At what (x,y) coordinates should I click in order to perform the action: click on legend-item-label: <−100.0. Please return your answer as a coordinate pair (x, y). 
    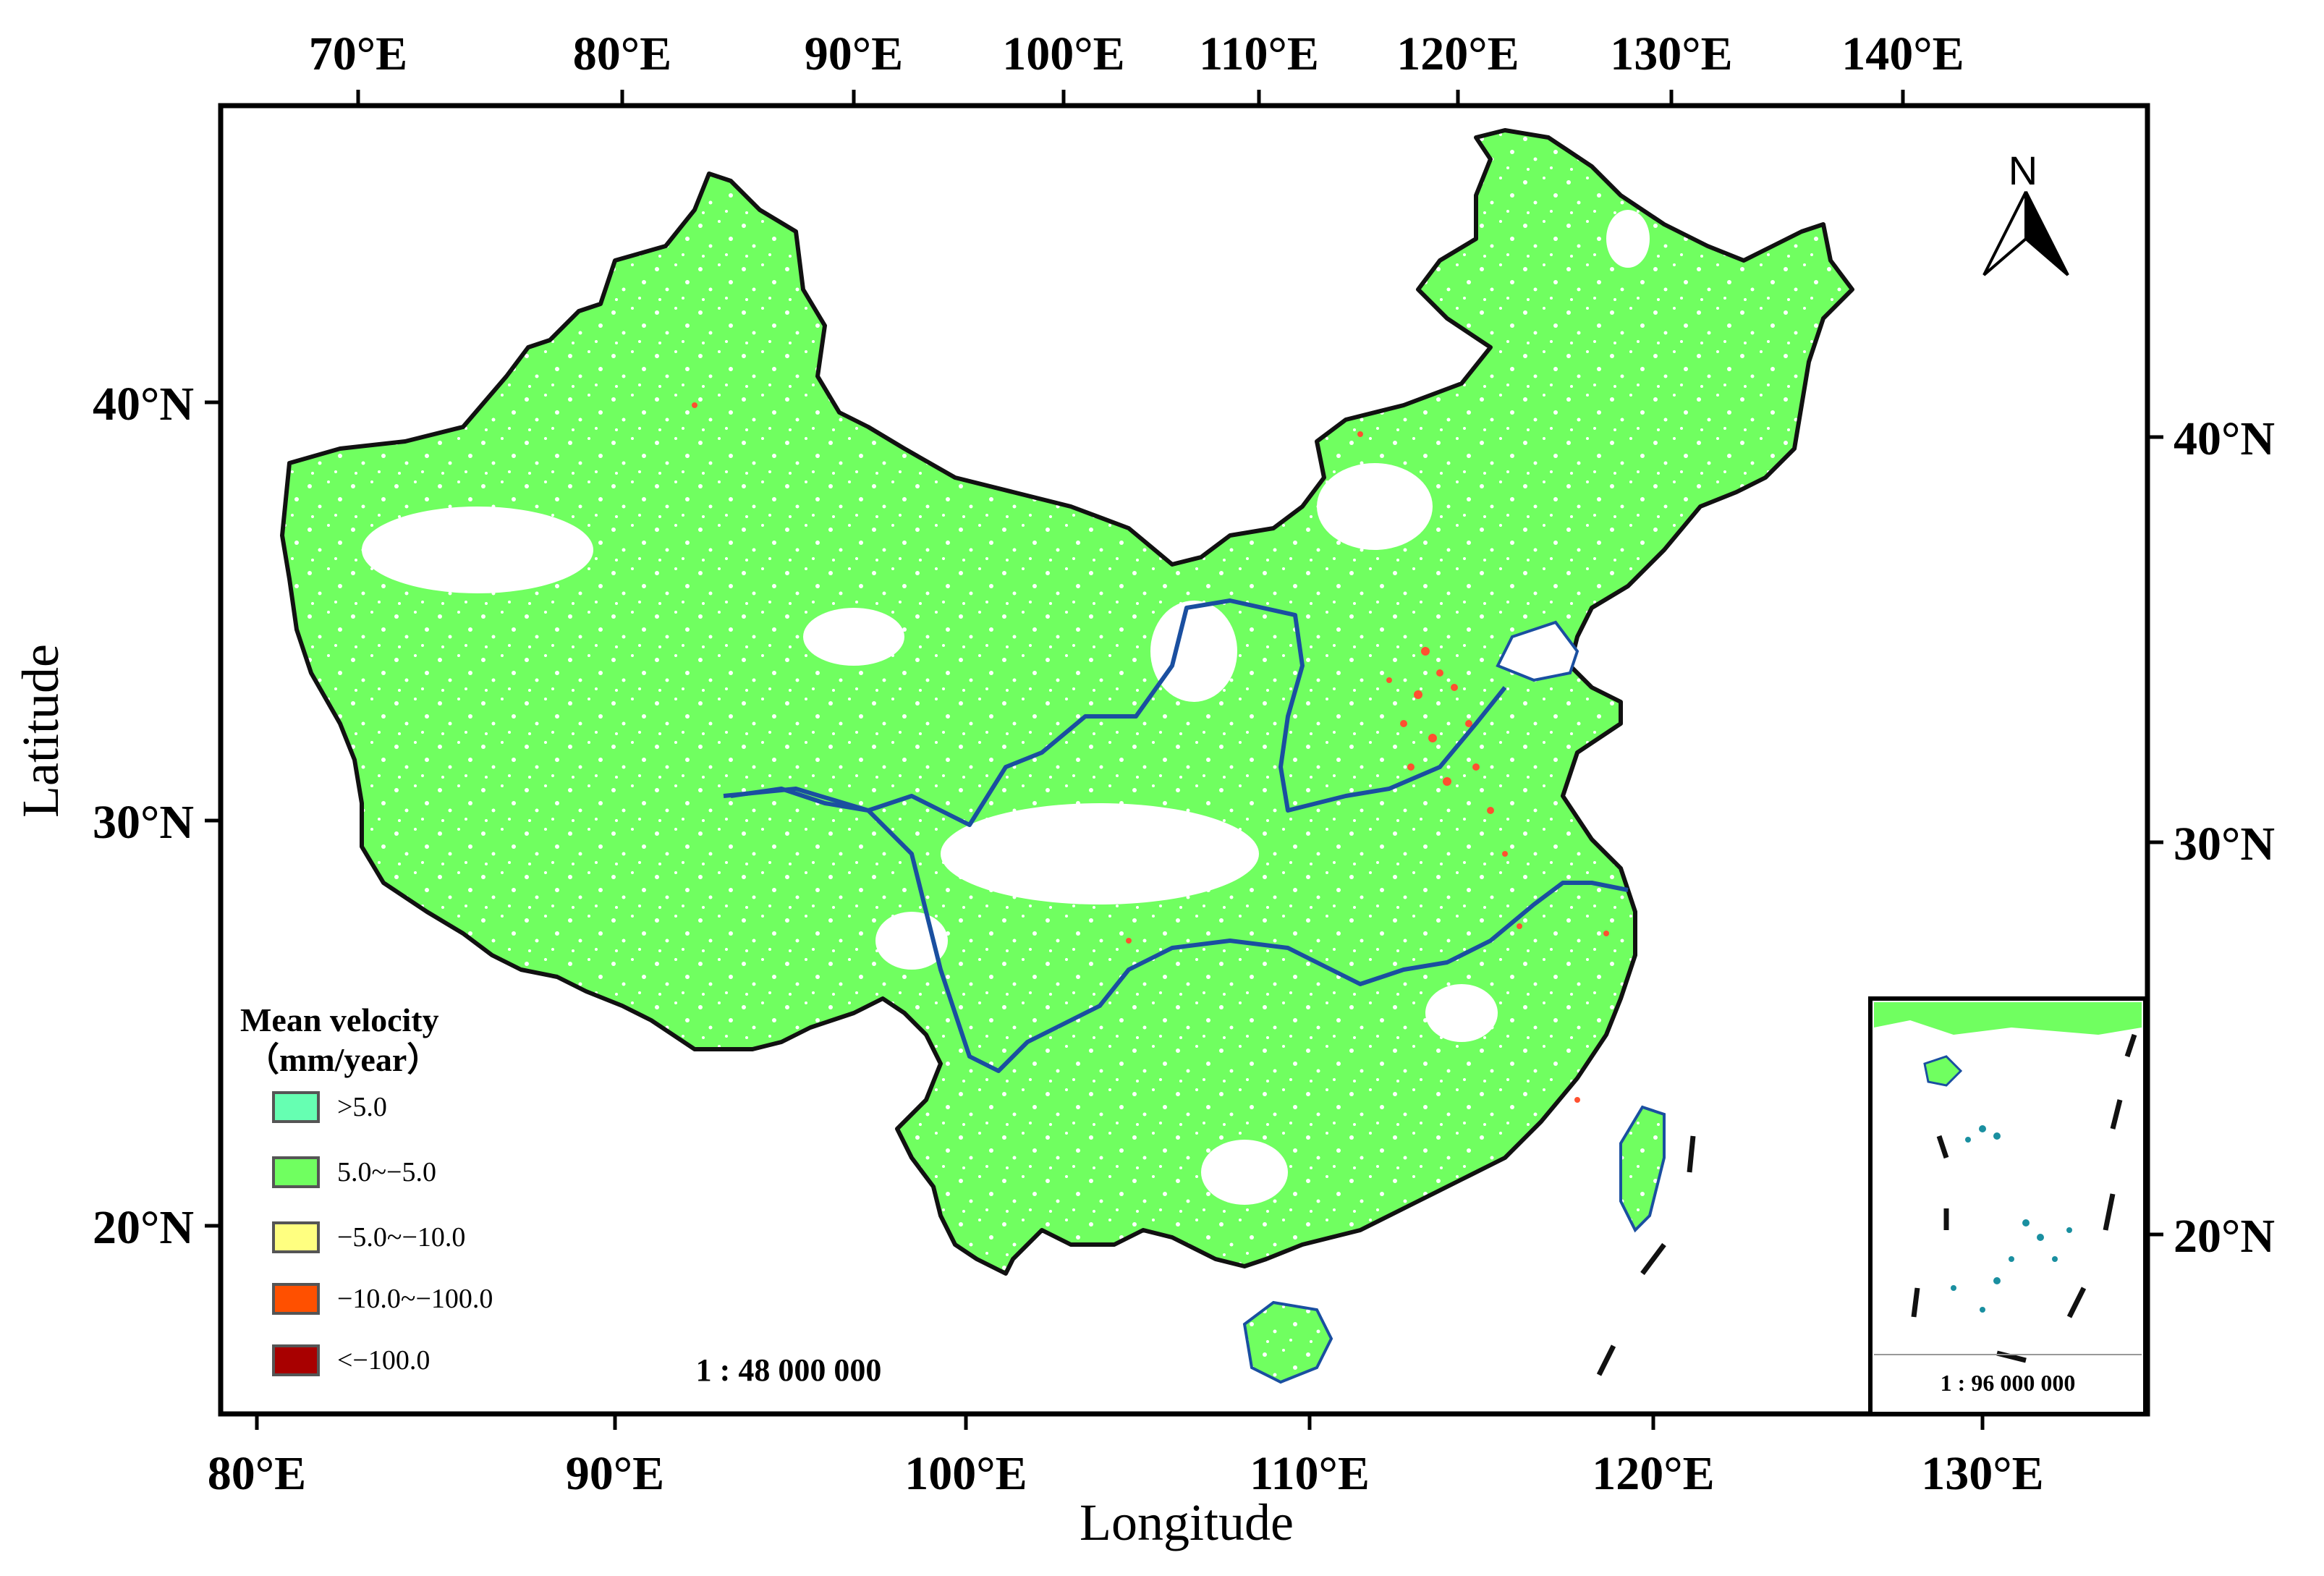
    Looking at the image, I should click on (383, 1360).